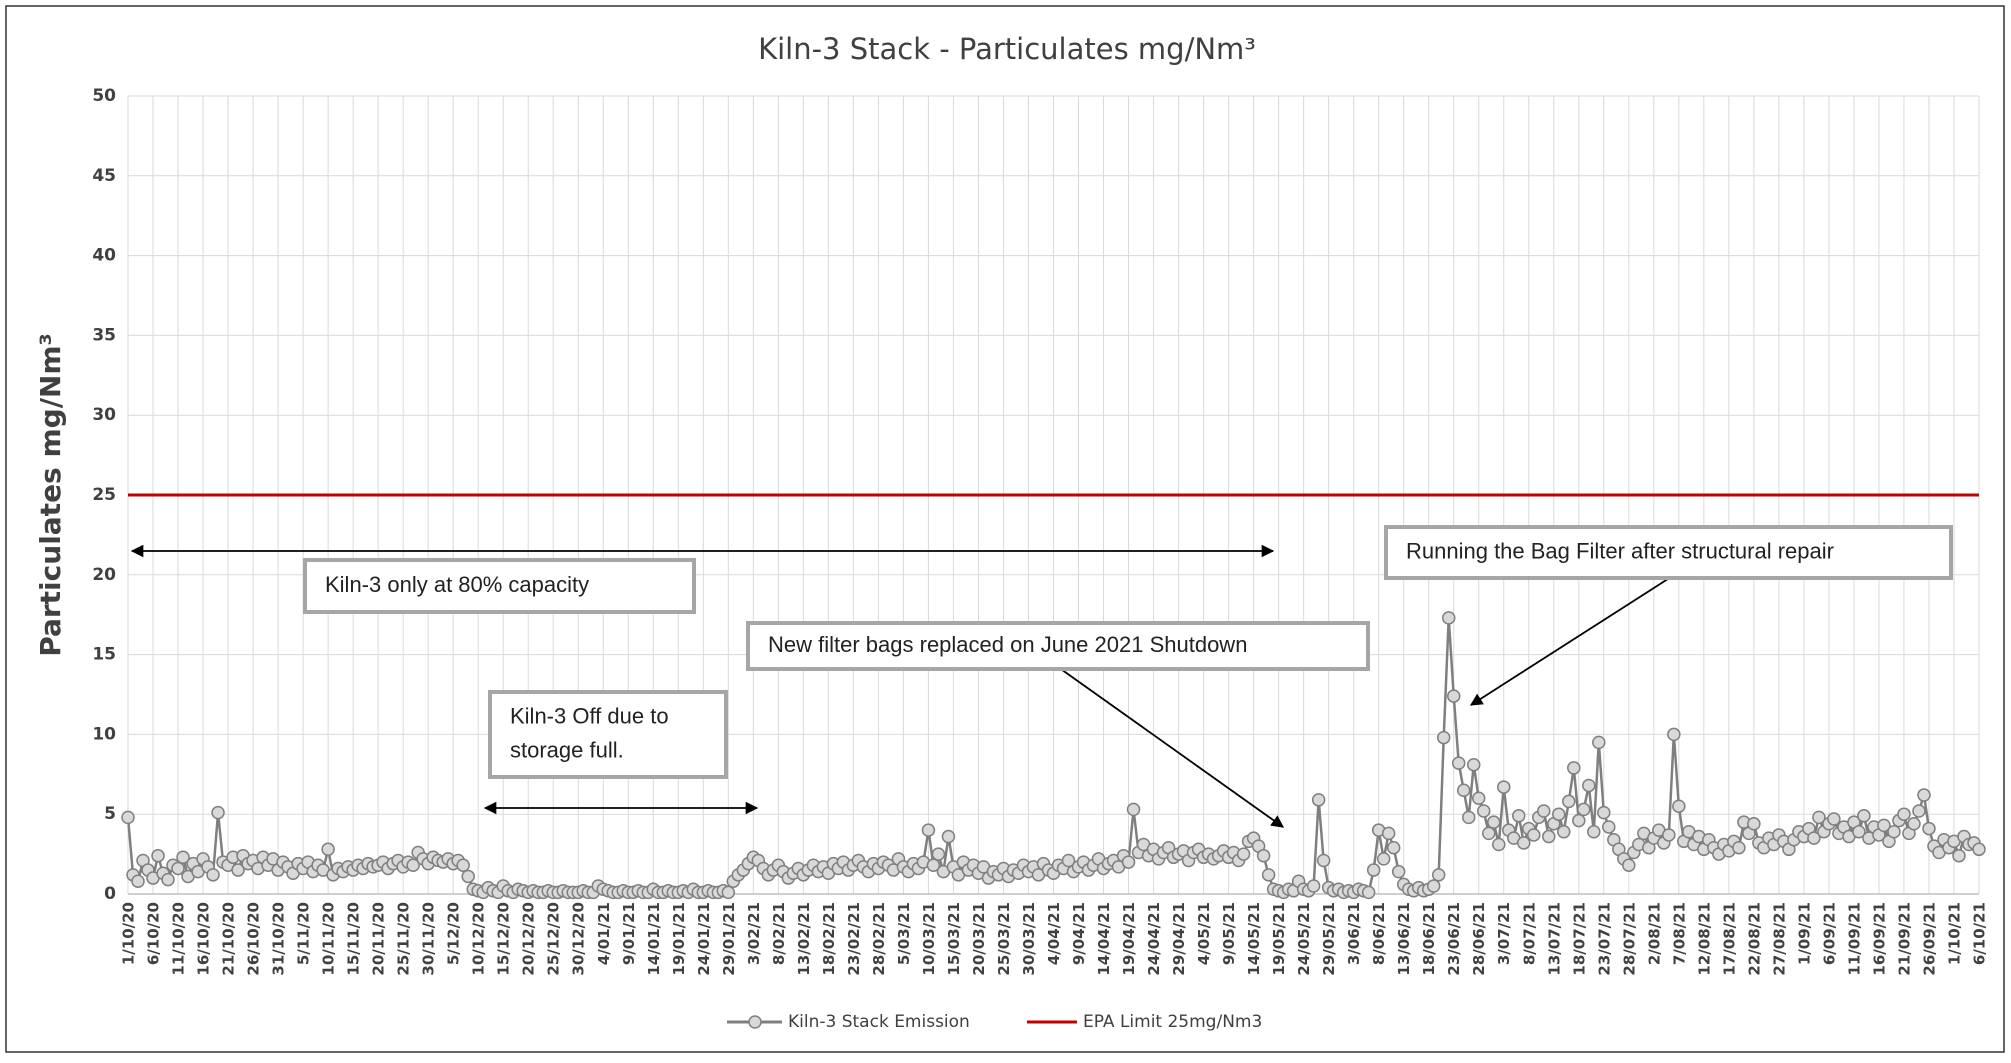  What do you see at coordinates (379, 939) in the screenshot?
I see `x-tick-label: 20/11/20` at bounding box center [379, 939].